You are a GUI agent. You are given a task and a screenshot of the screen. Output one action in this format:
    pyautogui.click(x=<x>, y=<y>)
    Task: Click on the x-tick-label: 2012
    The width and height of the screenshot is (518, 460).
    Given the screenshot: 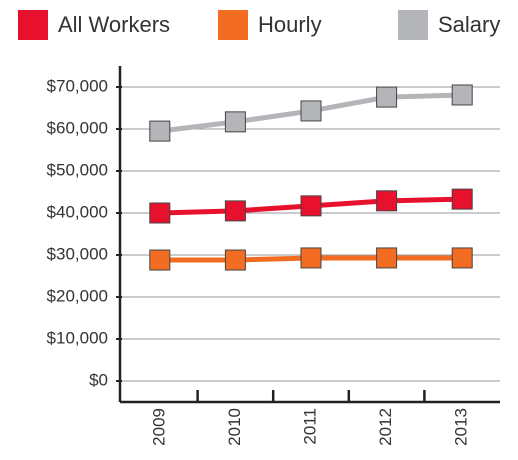 What is the action you would take?
    pyautogui.click(x=385, y=427)
    